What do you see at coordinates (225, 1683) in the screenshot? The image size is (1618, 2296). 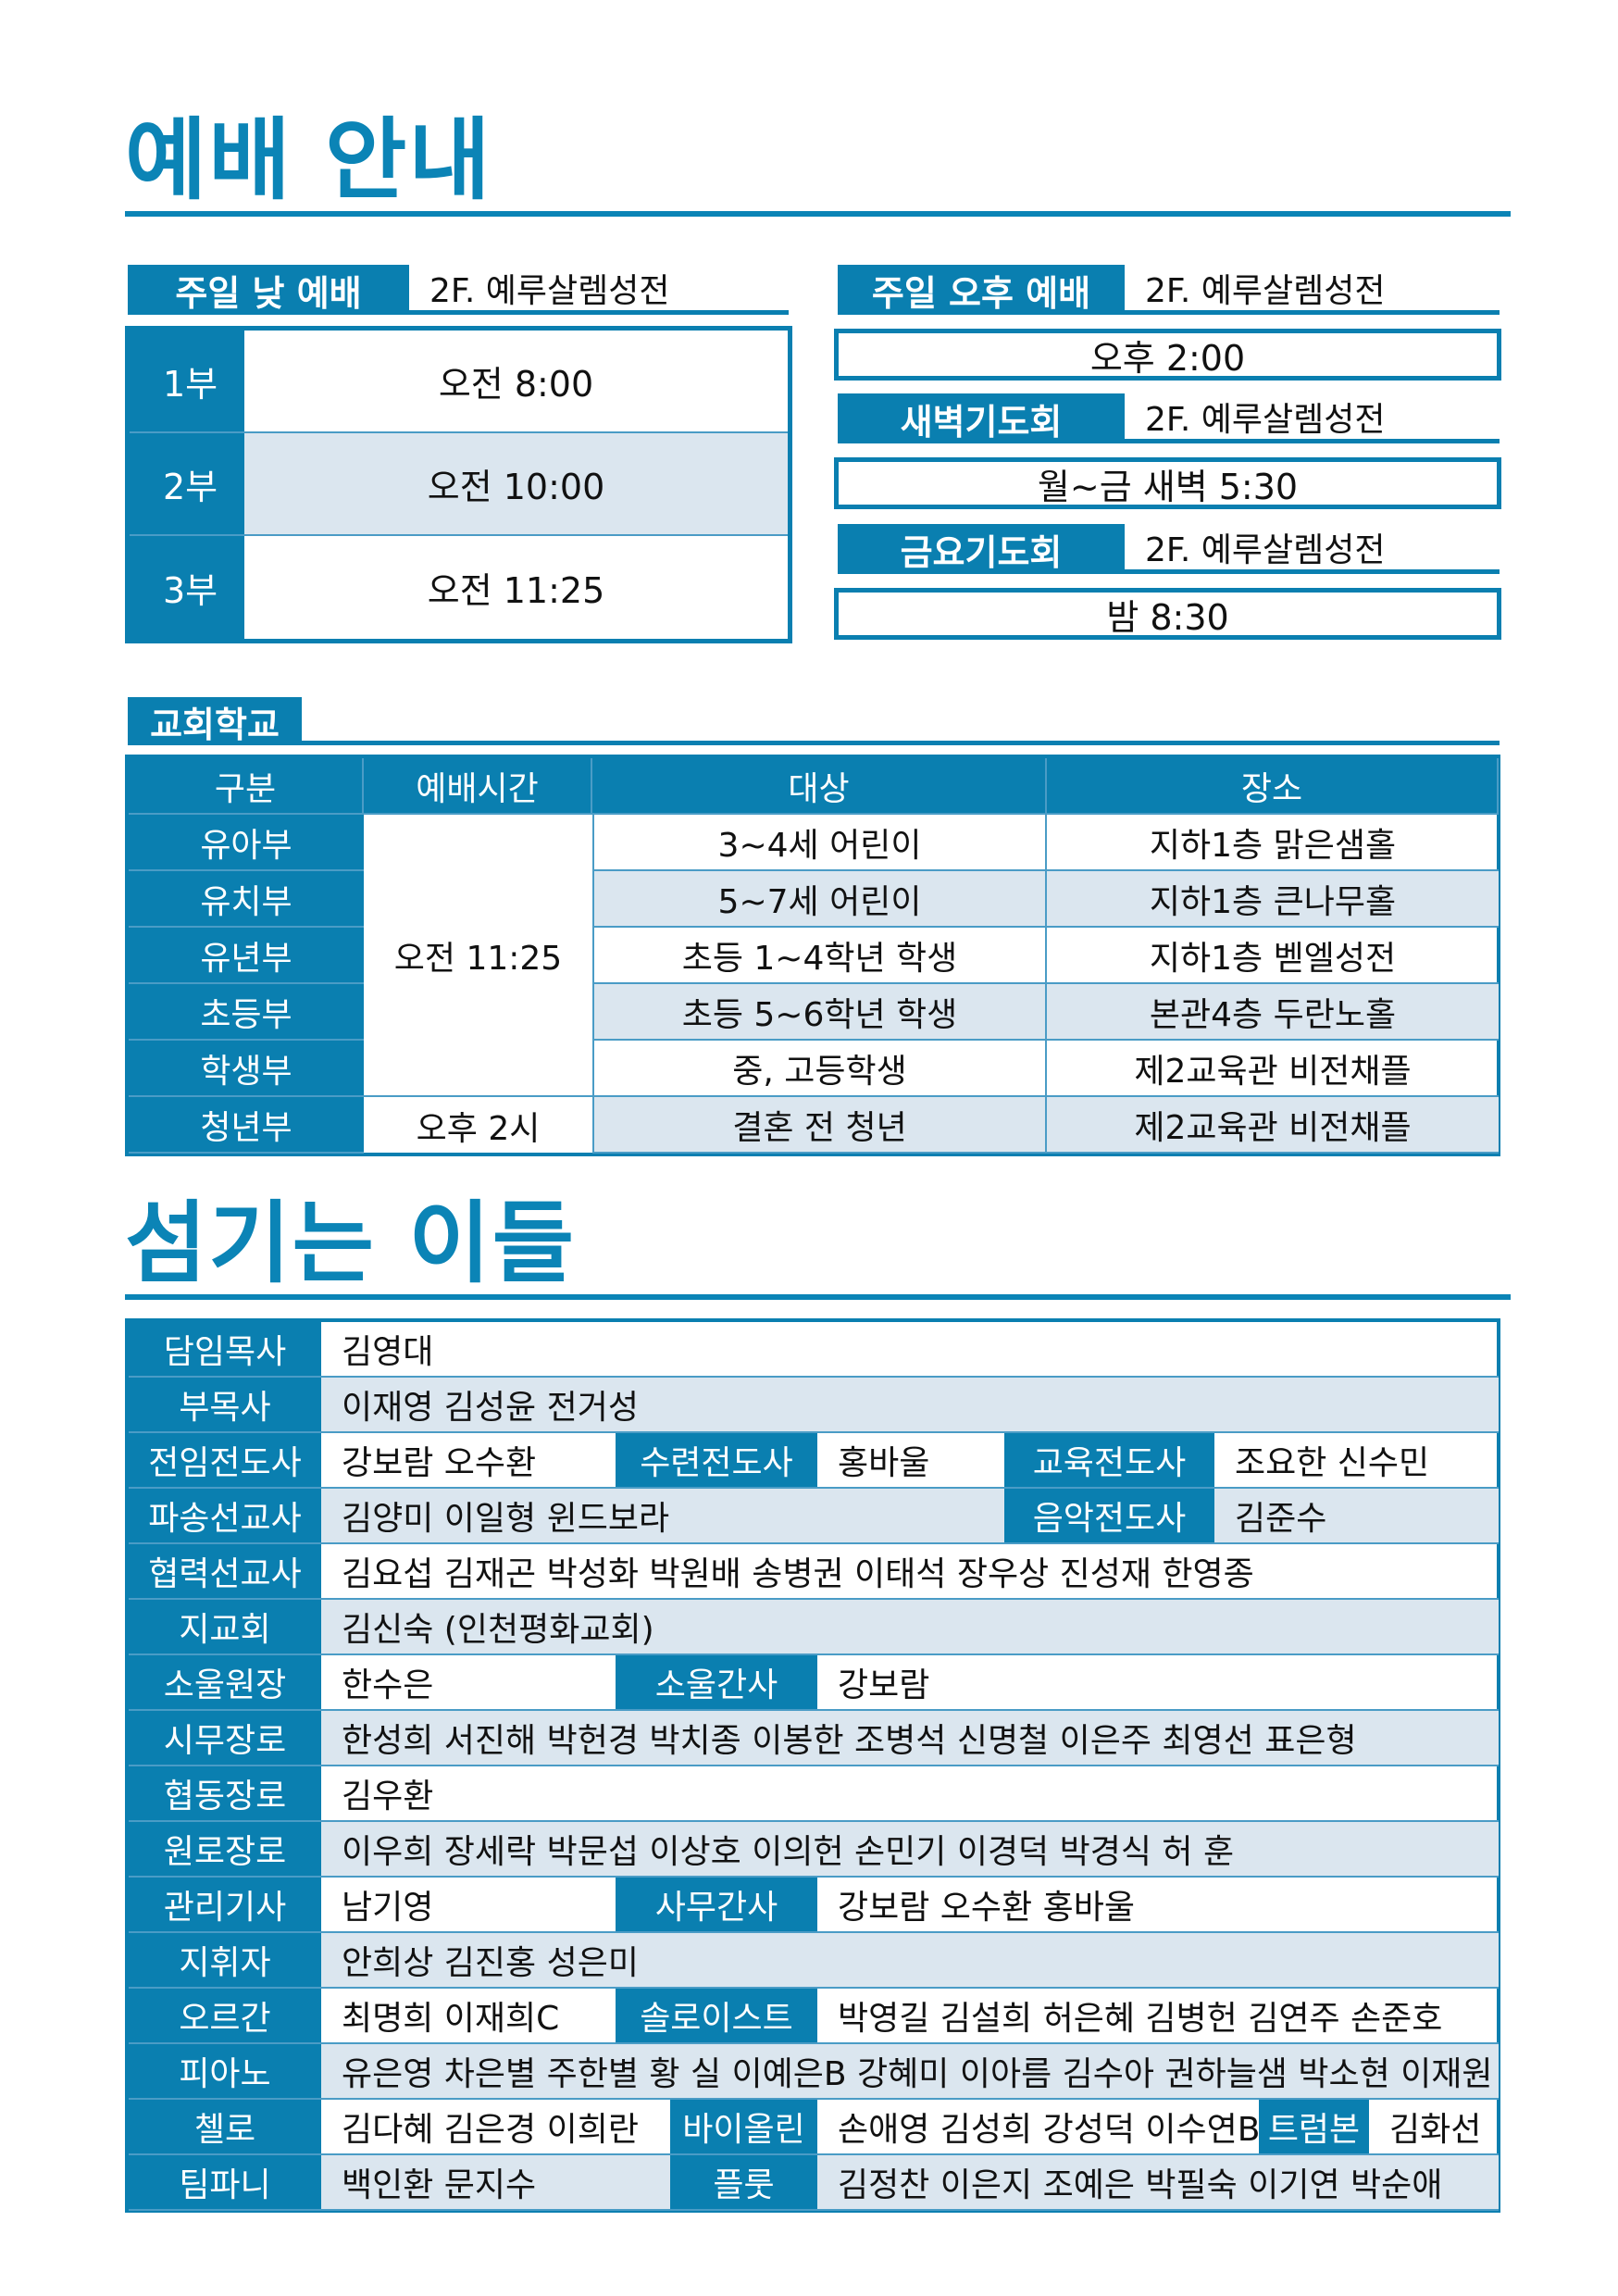 I see `role-label: 소울원장` at bounding box center [225, 1683].